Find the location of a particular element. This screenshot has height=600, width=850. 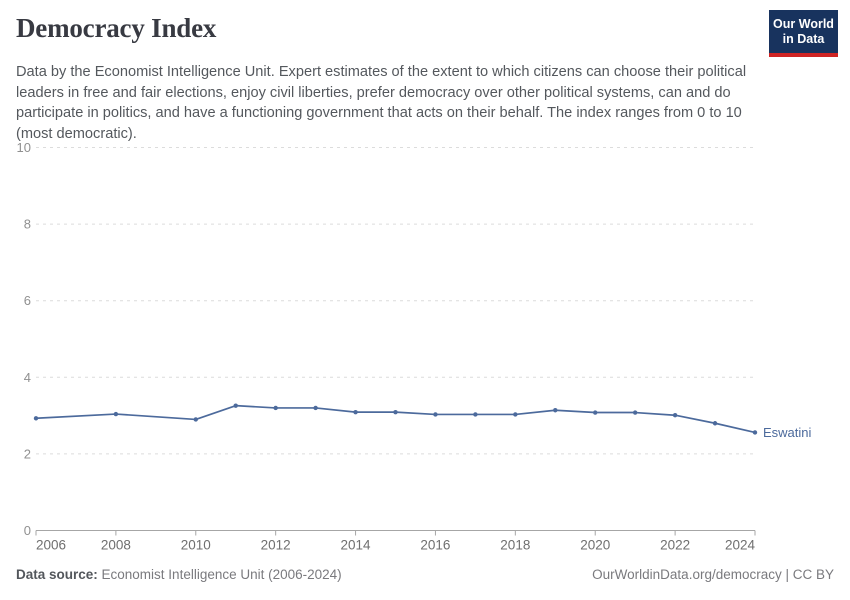

x-axis-tick-label: 2018 is located at coordinates (515, 545).